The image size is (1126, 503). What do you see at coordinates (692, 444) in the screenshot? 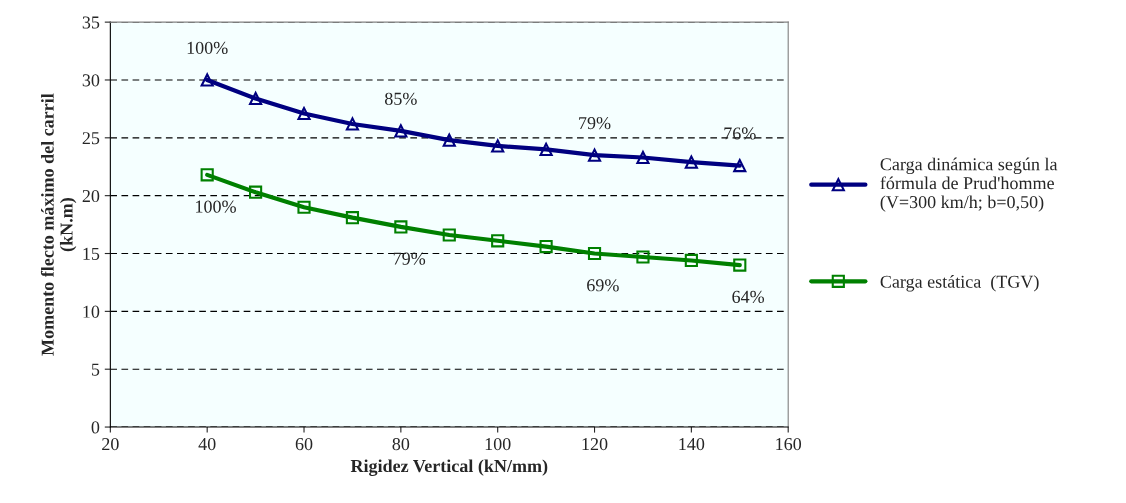
I see `x-tick-label: 140` at bounding box center [692, 444].